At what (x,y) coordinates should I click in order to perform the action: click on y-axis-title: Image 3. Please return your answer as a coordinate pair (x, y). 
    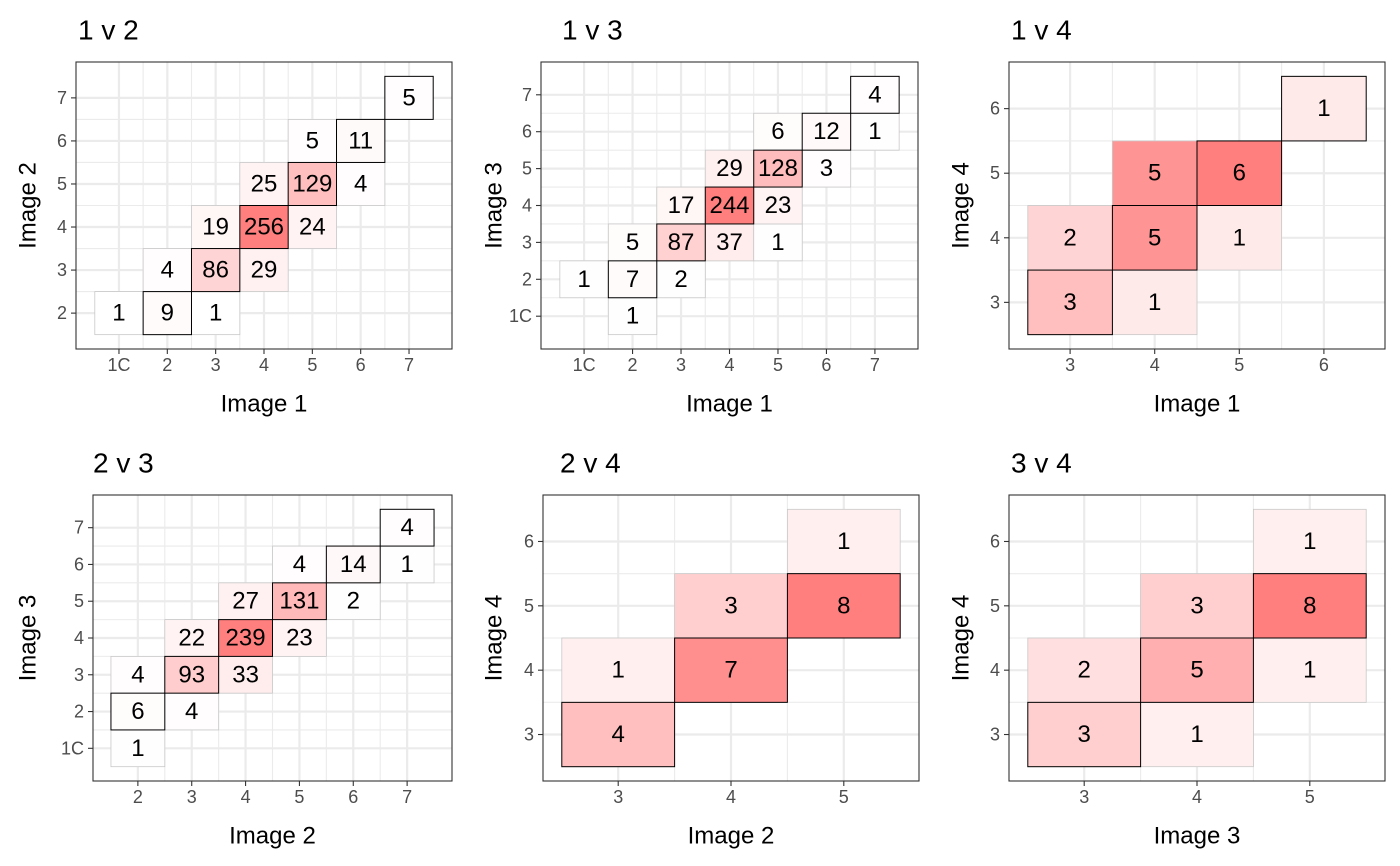
    Looking at the image, I should click on (28, 638).